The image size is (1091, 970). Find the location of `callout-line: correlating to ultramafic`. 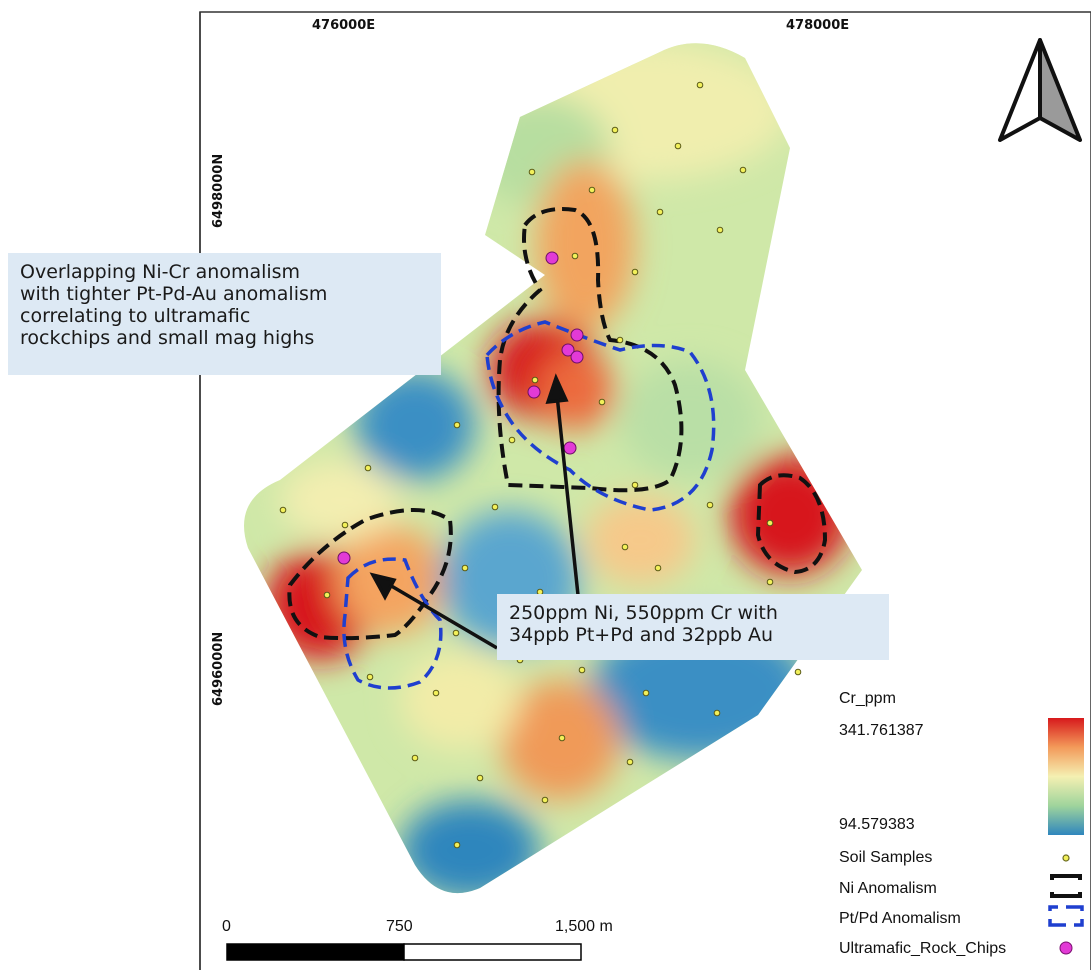

callout-line: correlating to ultramafic is located at coordinates (135, 316).